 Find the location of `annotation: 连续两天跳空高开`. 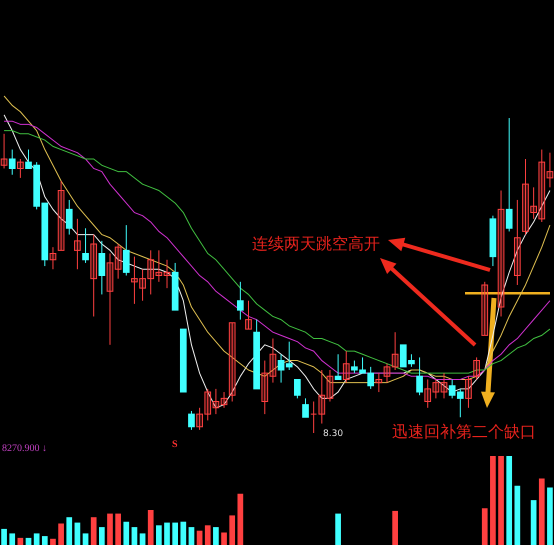

annotation: 连续两天跳空高开 is located at coordinates (316, 244).